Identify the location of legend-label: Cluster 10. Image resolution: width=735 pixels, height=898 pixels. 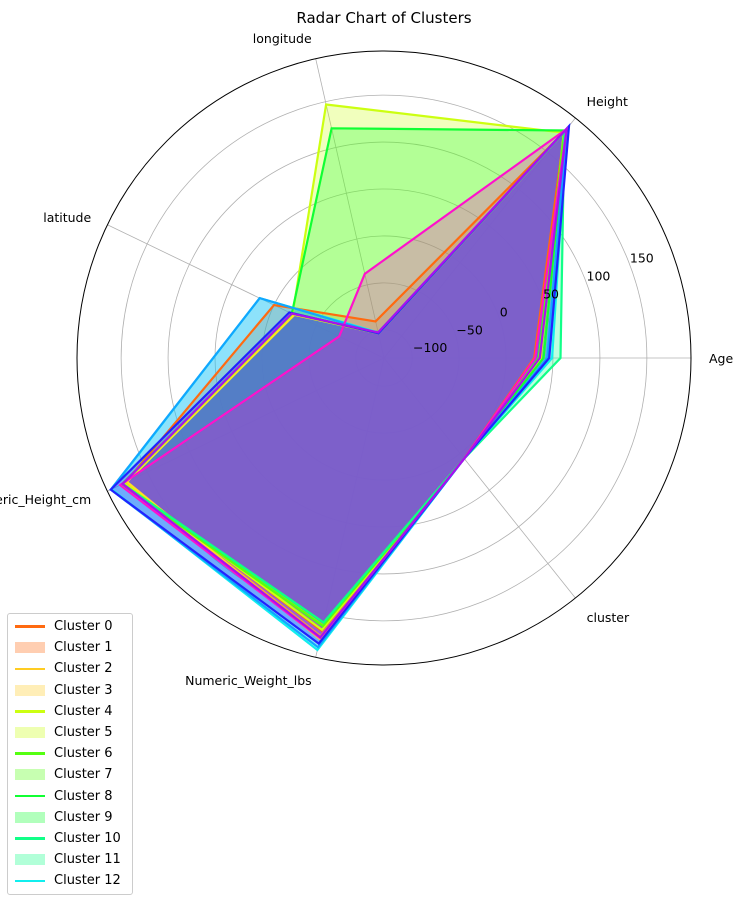
(87, 838).